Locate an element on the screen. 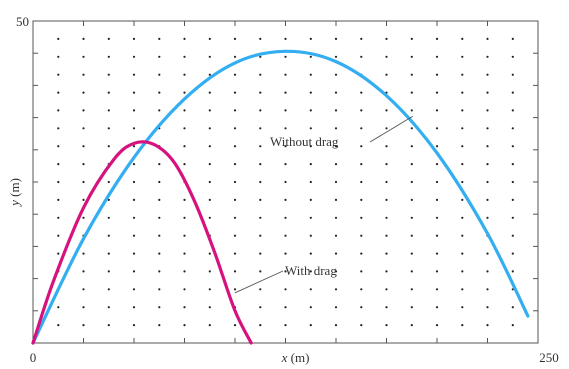 The width and height of the screenshot is (569, 369). x-axis-unit: (m) is located at coordinates (298, 357).